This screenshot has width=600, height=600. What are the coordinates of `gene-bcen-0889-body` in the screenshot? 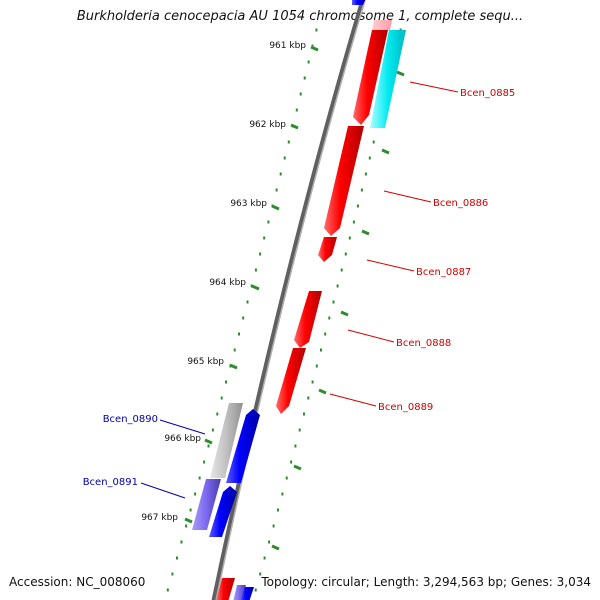 It's located at (291, 381).